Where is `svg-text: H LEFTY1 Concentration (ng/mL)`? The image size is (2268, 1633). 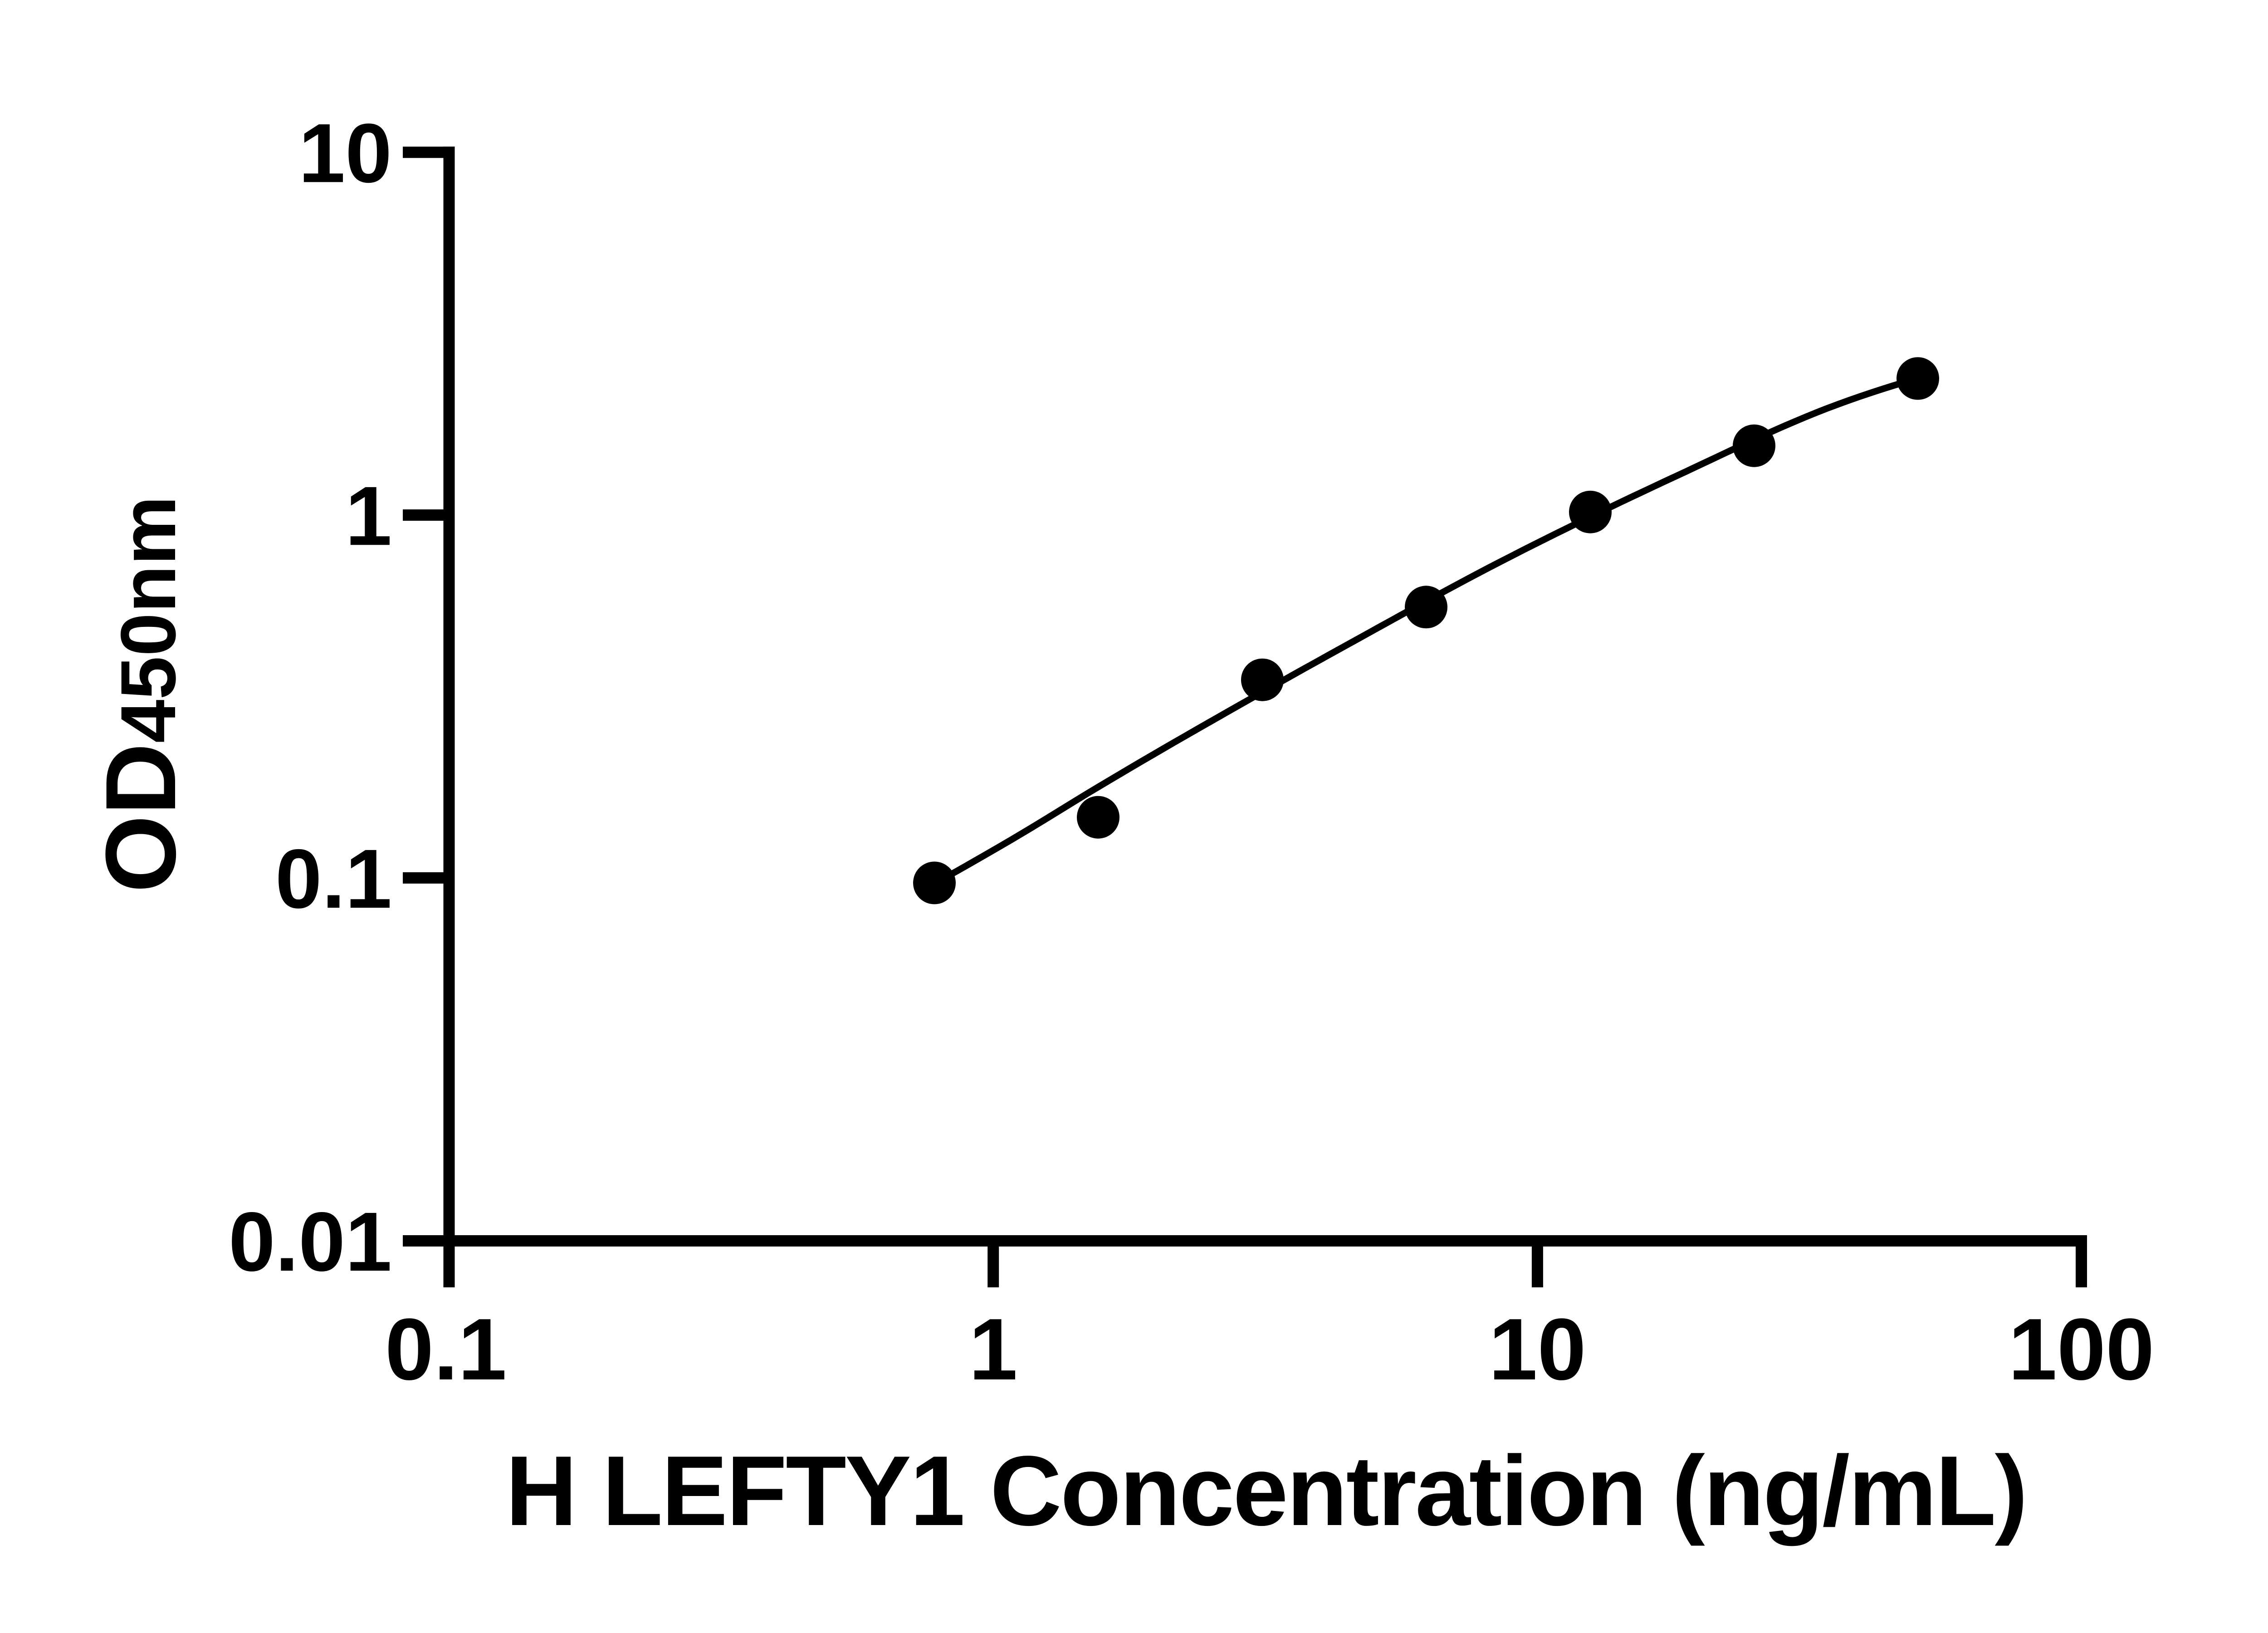
svg-text: H LEFTY1 Concentration (ng/mL) is located at coordinates (1265, 1491).